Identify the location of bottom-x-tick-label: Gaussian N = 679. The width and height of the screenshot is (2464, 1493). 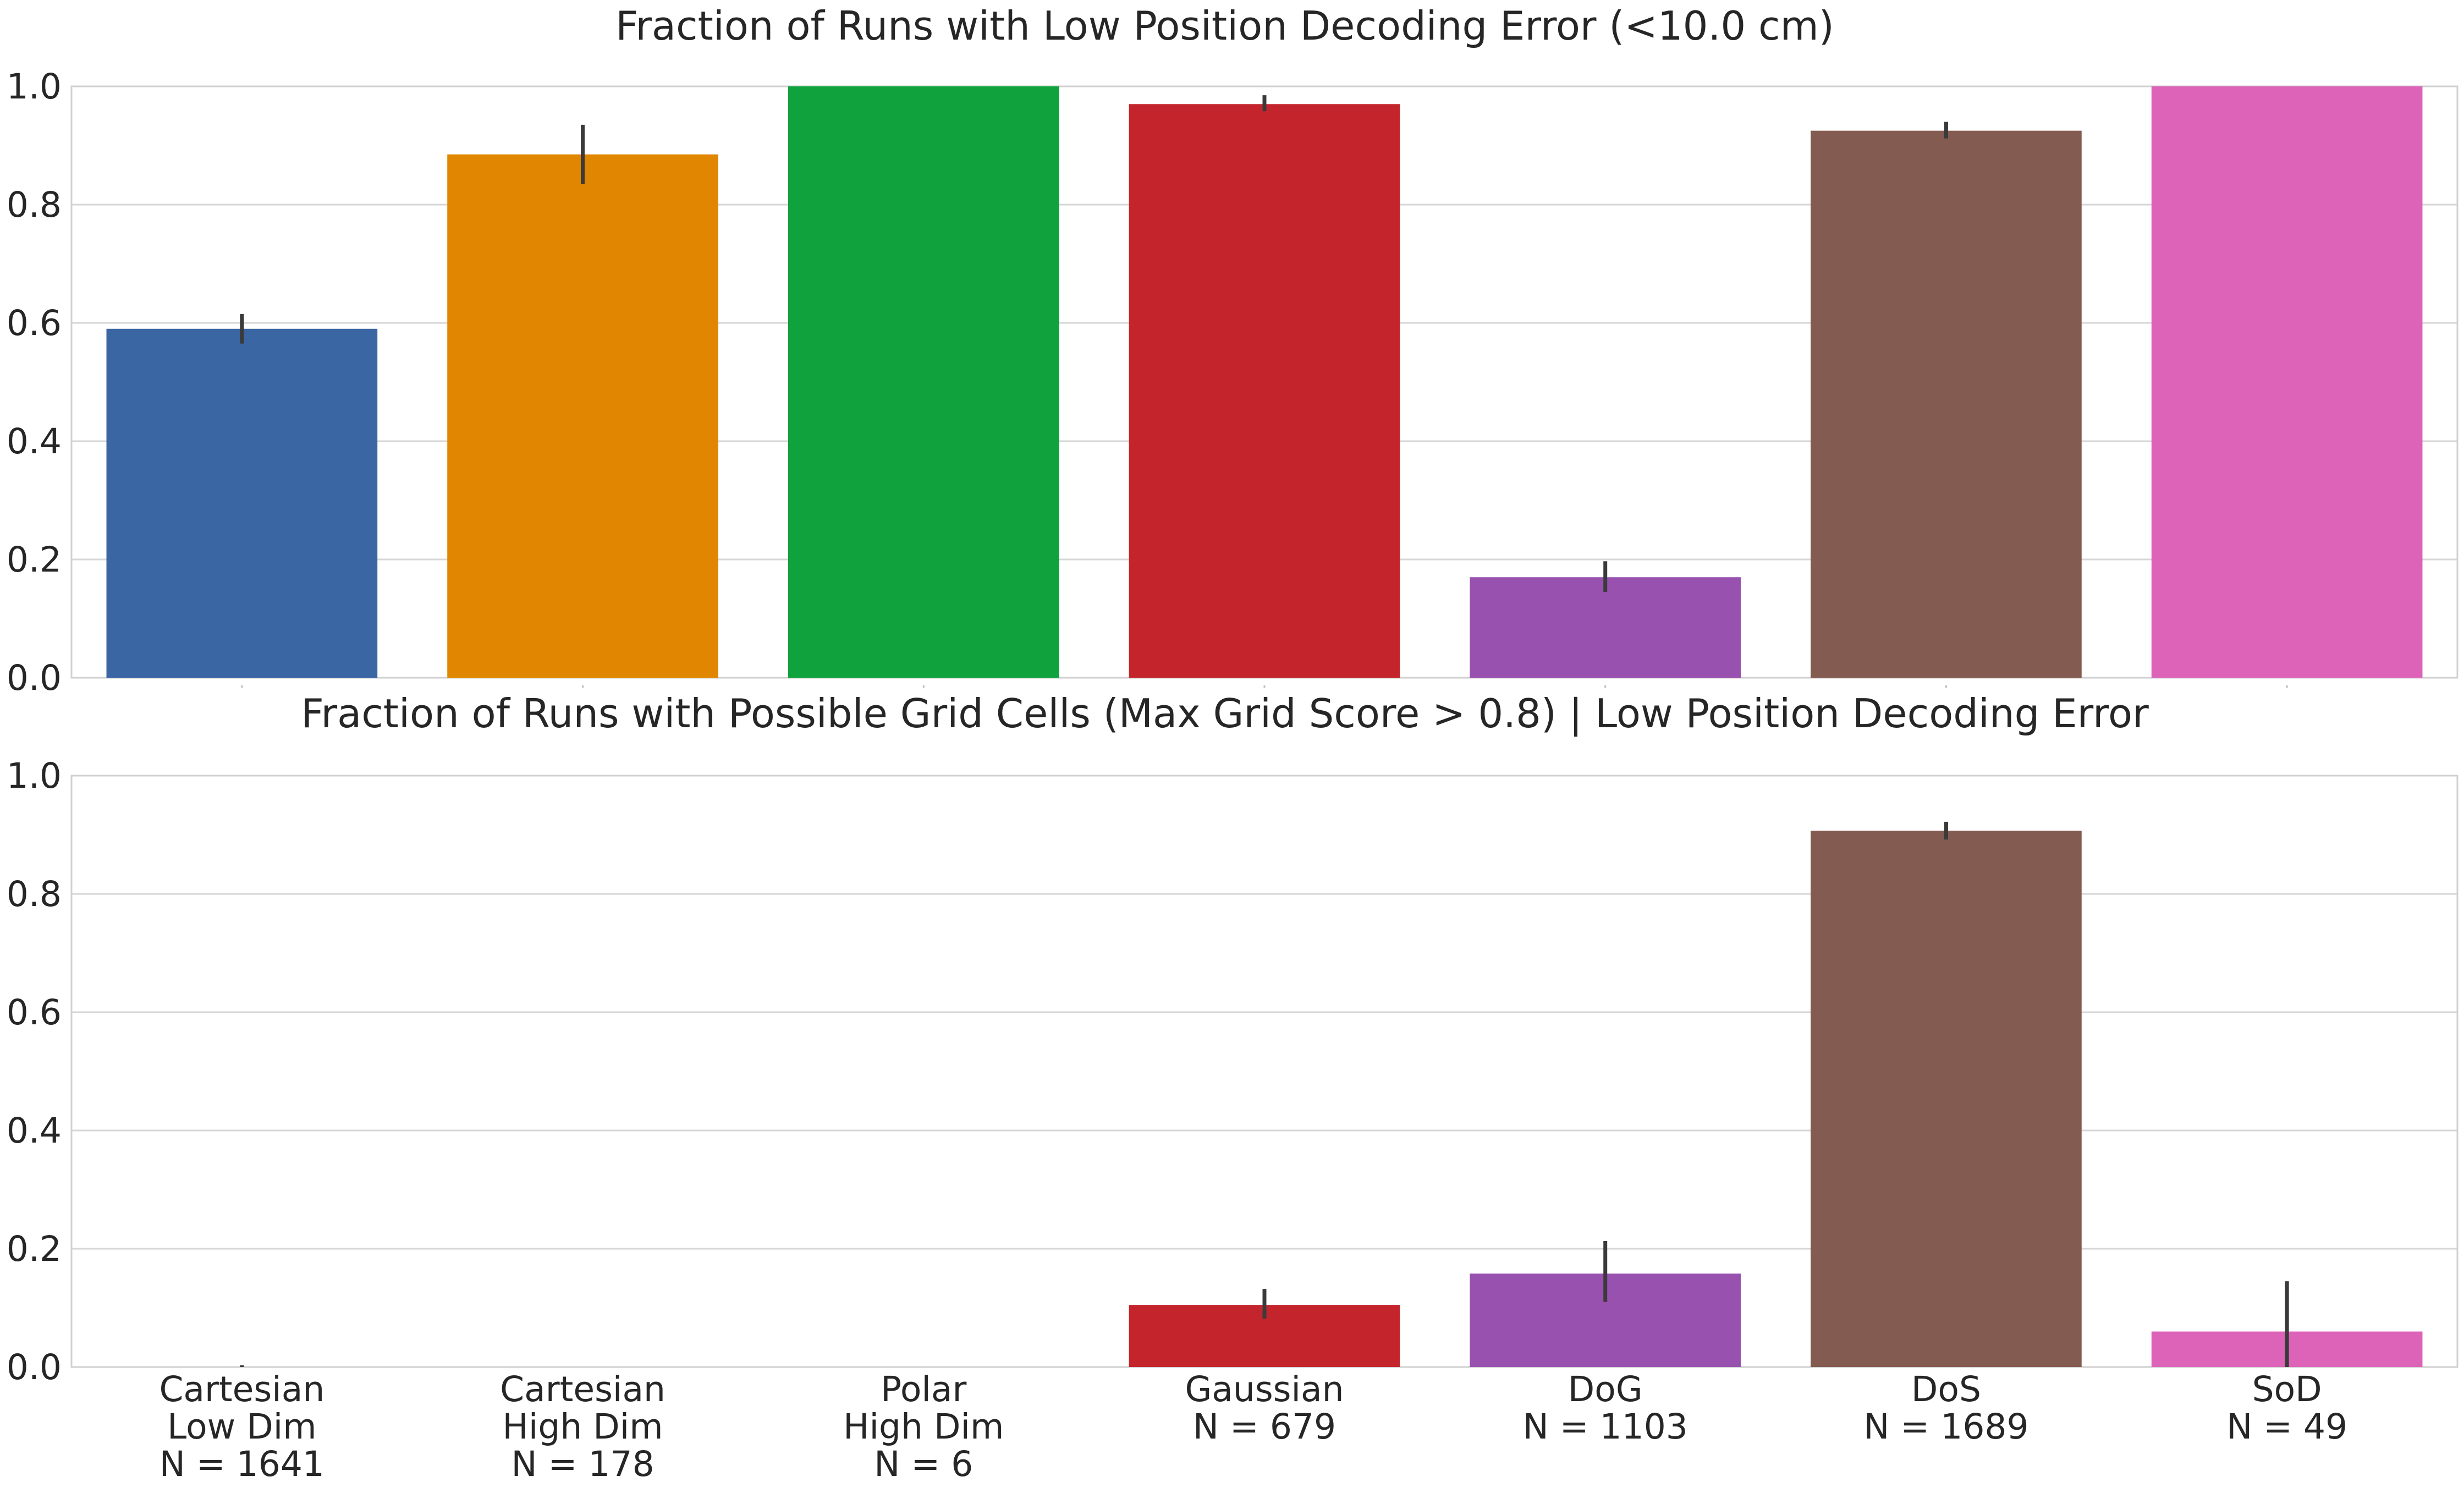
(1264, 1408).